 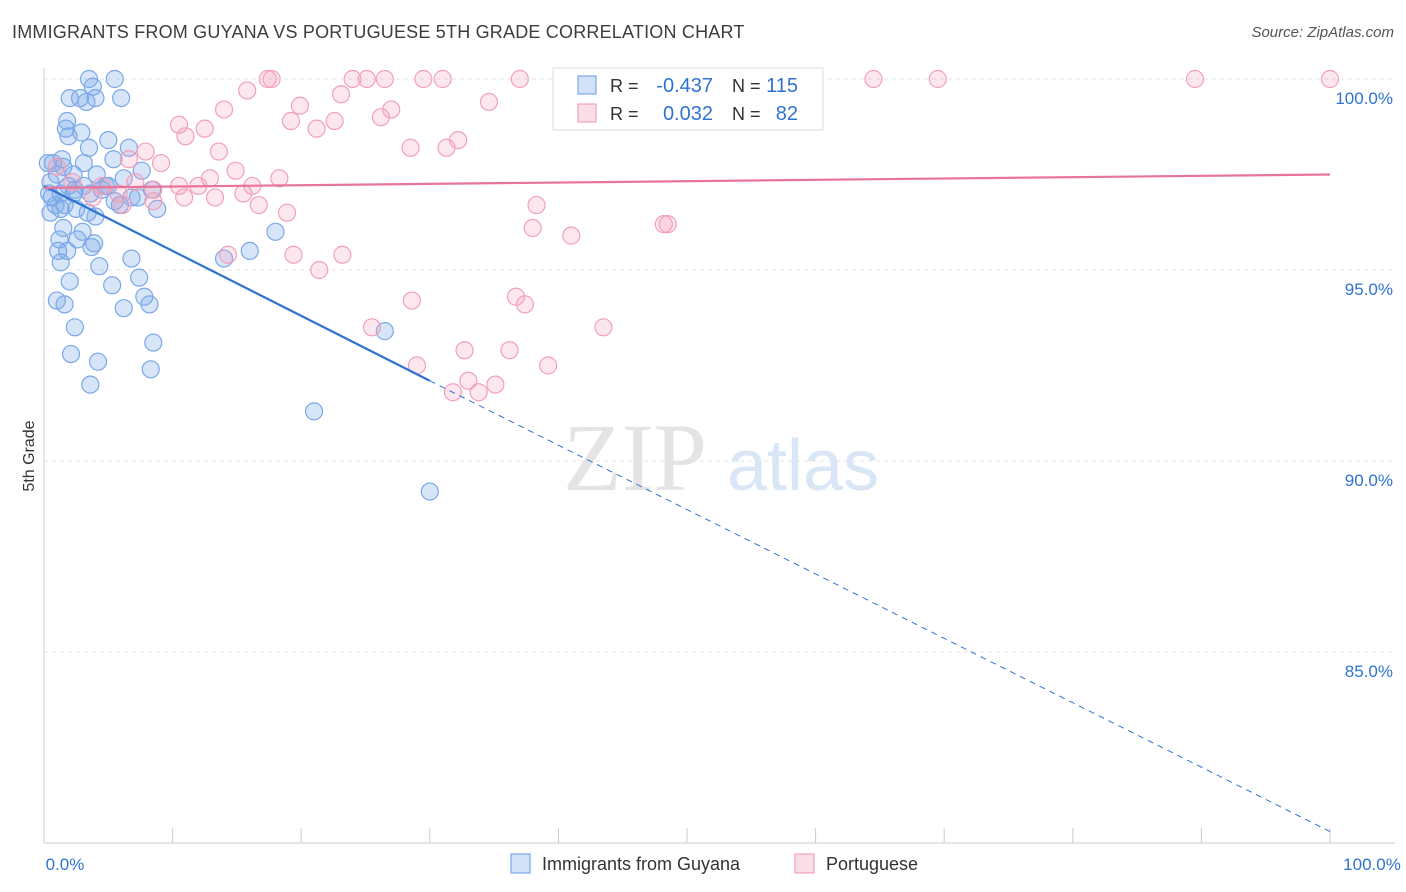 I want to click on legend-label-guyana: Immigrants from Guyana, so click(x=641, y=864).